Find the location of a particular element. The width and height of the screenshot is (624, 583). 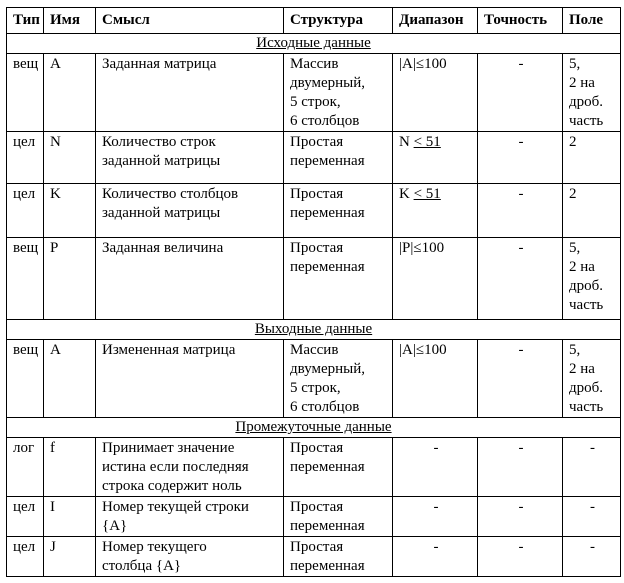

cell-meaning: Заданная матрица is located at coordinates (189, 92).